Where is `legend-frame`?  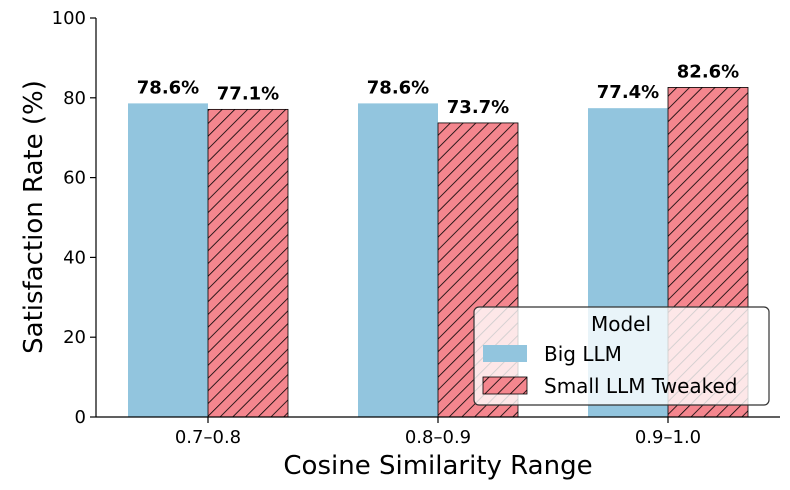 legend-frame is located at coordinates (621, 356).